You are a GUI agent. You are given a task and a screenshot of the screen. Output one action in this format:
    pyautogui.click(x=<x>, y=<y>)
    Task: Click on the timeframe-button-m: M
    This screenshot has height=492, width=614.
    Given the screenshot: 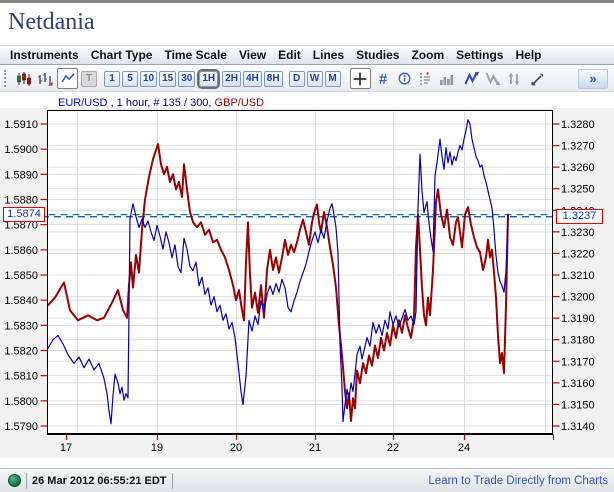 What is the action you would take?
    pyautogui.click(x=332, y=78)
    